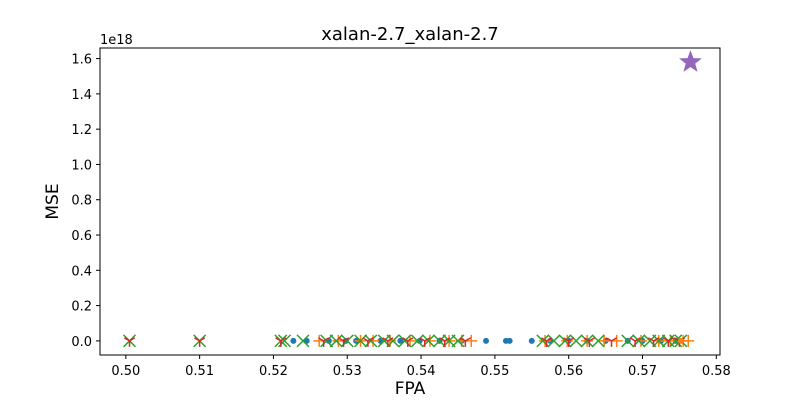 This screenshot has width=800, height=400. What do you see at coordinates (81, 271) in the screenshot?
I see `y-tick-label: 0.4` at bounding box center [81, 271].